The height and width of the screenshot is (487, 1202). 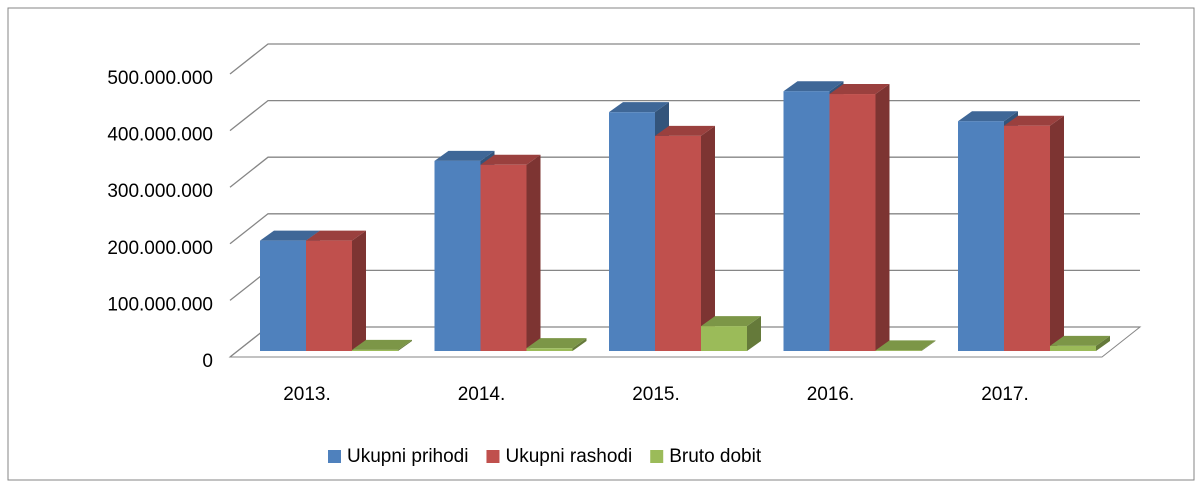 What do you see at coordinates (160, 304) in the screenshot?
I see `y-tick-label: 100.000.000` at bounding box center [160, 304].